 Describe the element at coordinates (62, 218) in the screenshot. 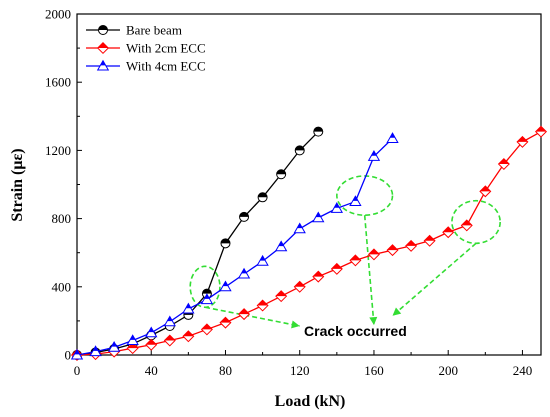

I see `y-tick-label: 800` at that location.